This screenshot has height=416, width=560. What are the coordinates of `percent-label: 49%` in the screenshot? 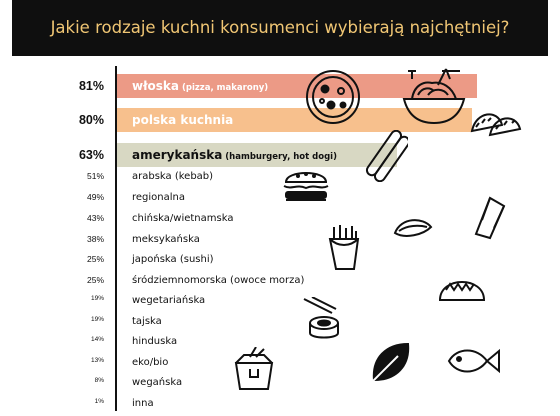 It's located at (95, 197).